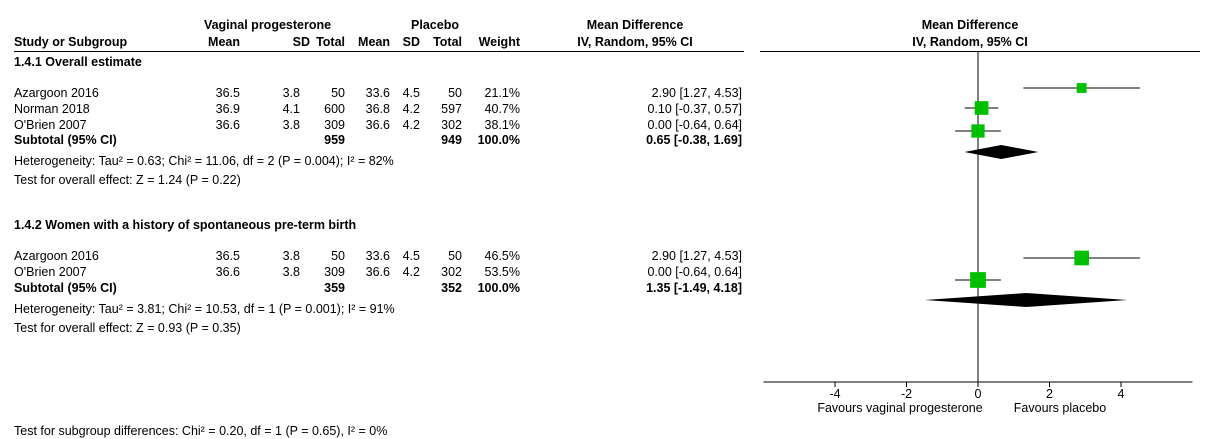 Image resolution: width=1210 pixels, height=439 pixels. I want to click on group2-header: Placebo, so click(435, 25).